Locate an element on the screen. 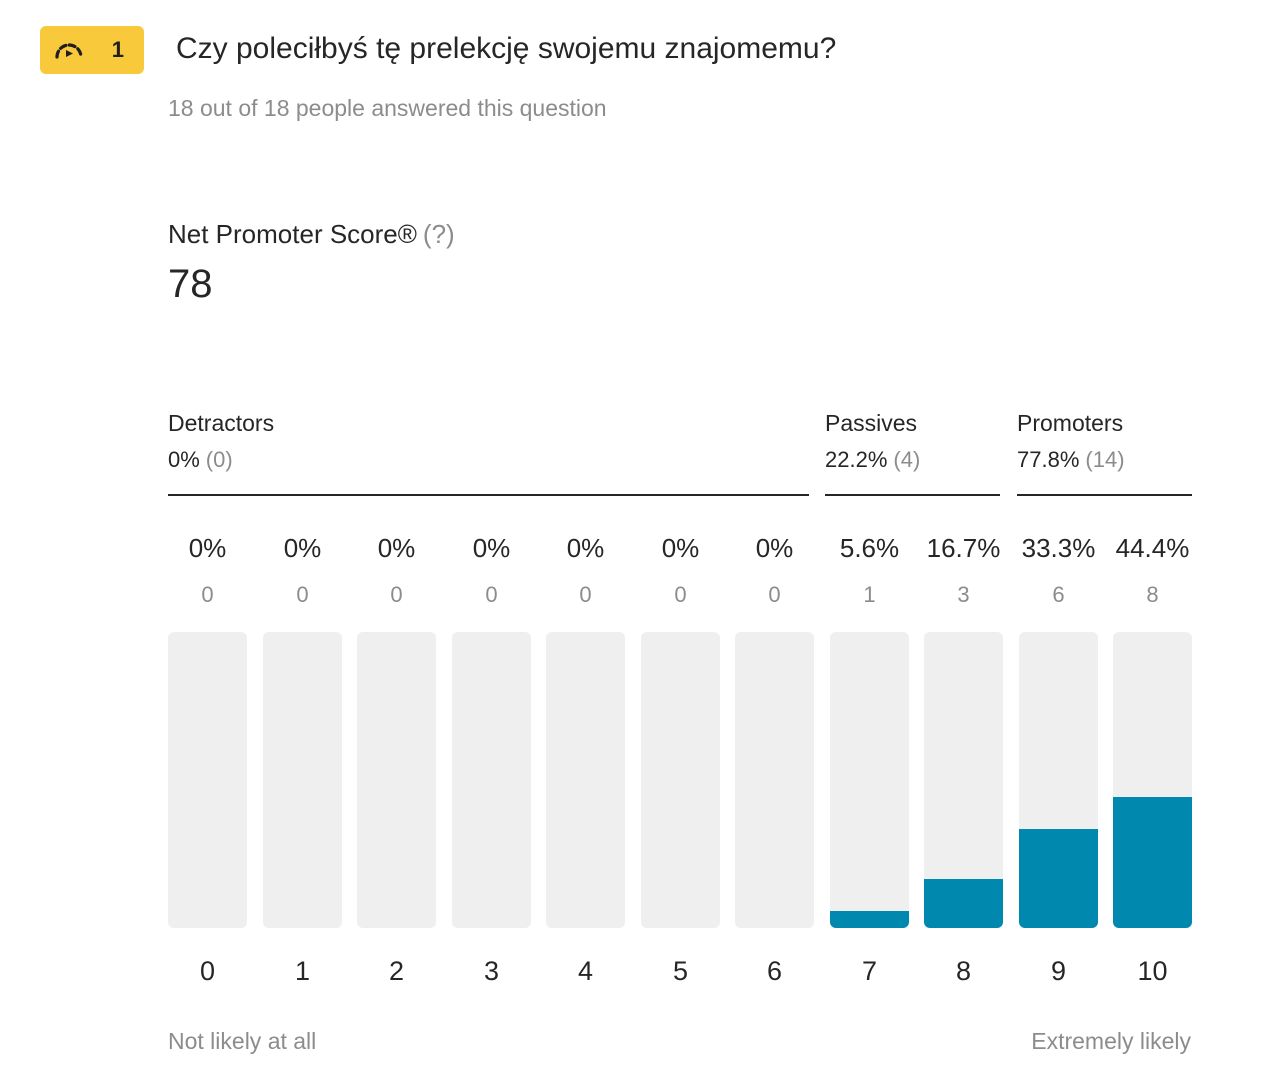 The height and width of the screenshot is (1086, 1284). passives-count: (4) is located at coordinates (907, 459).